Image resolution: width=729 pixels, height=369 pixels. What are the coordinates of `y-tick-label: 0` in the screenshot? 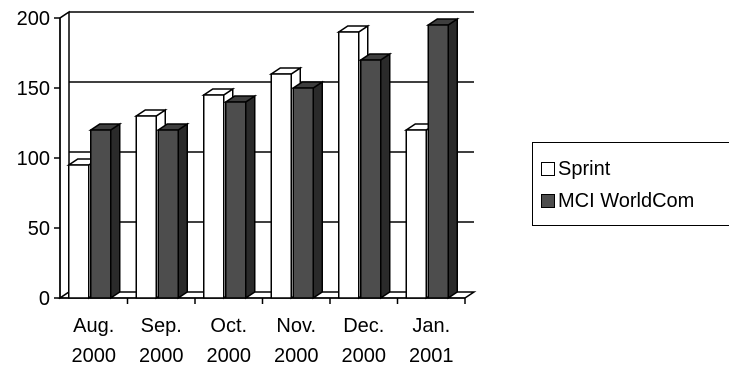 It's located at (44, 299).